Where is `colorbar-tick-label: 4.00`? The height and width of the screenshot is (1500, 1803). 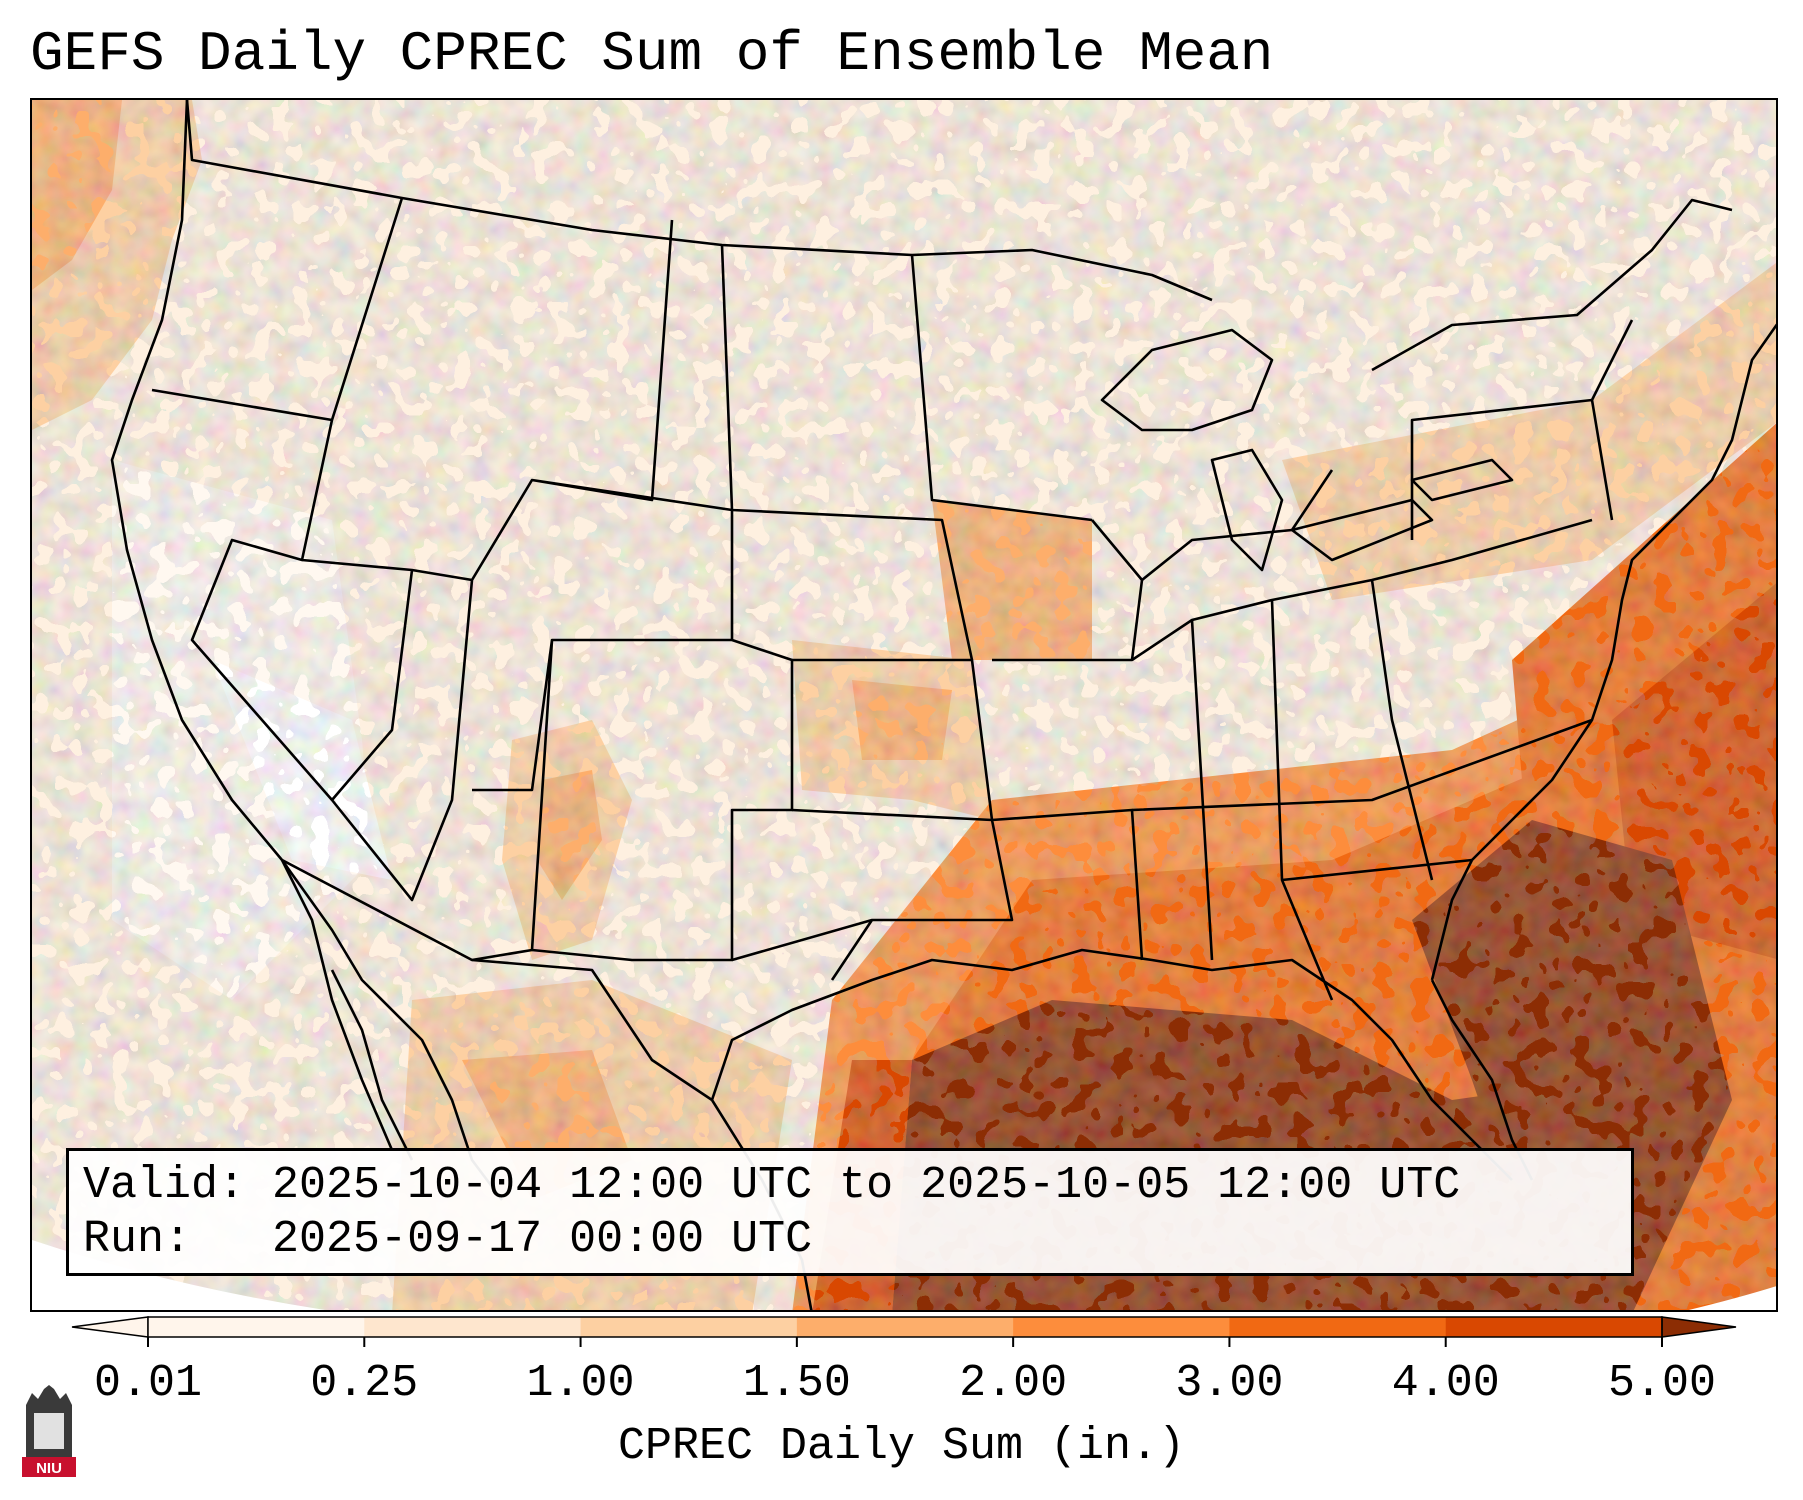
colorbar-tick-label: 4.00 is located at coordinates (1446, 1383).